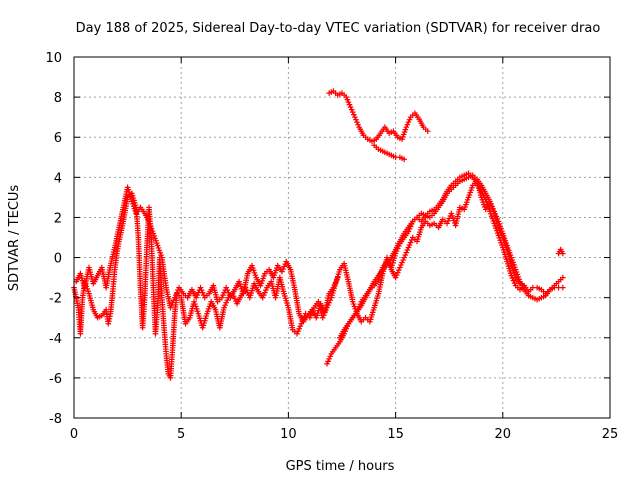 Image resolution: width=640 pixels, height=480 pixels. Describe the element at coordinates (55, 379) in the screenshot. I see `y-tick-label: -6` at that location.